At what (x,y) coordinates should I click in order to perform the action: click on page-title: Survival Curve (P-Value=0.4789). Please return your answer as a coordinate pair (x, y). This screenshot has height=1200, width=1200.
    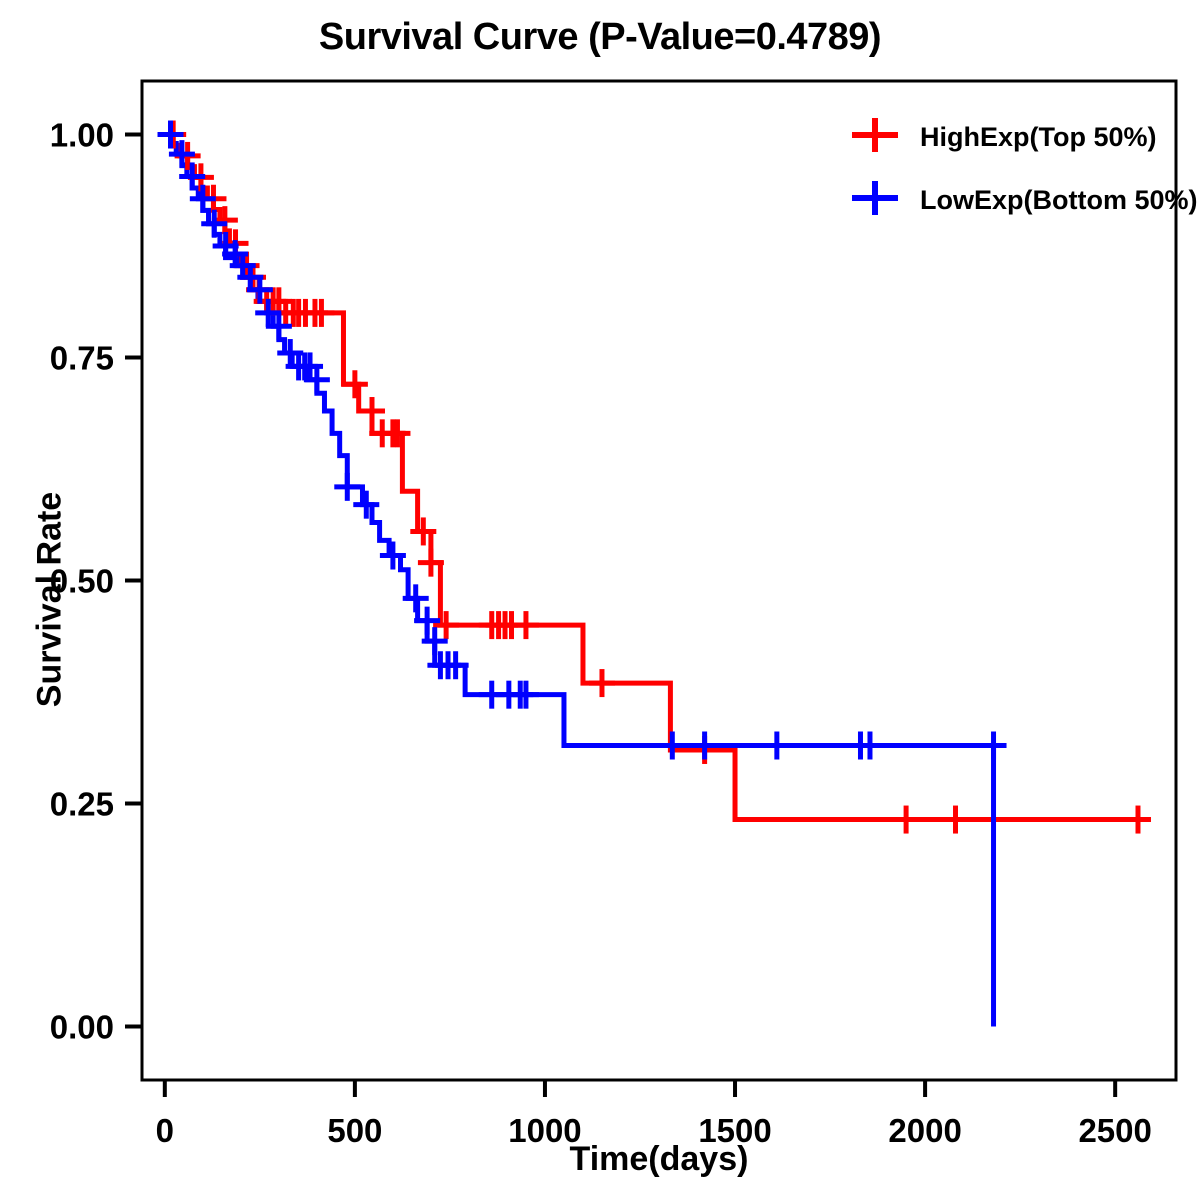
    Looking at the image, I should click on (600, 37).